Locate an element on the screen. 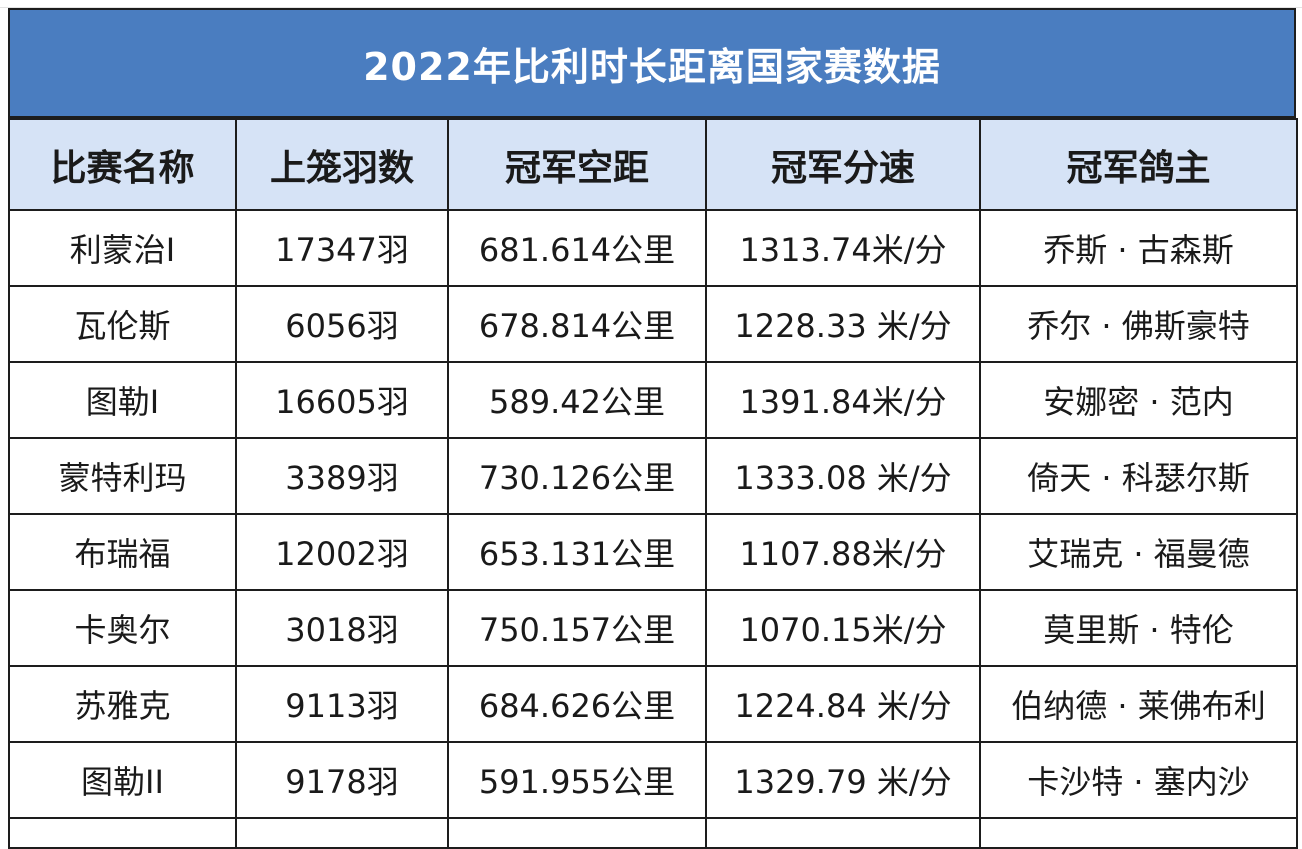 Image resolution: width=1302 pixels, height=849 pixels. cell-winner-velocity: 1070.15米/分 is located at coordinates (843, 628).